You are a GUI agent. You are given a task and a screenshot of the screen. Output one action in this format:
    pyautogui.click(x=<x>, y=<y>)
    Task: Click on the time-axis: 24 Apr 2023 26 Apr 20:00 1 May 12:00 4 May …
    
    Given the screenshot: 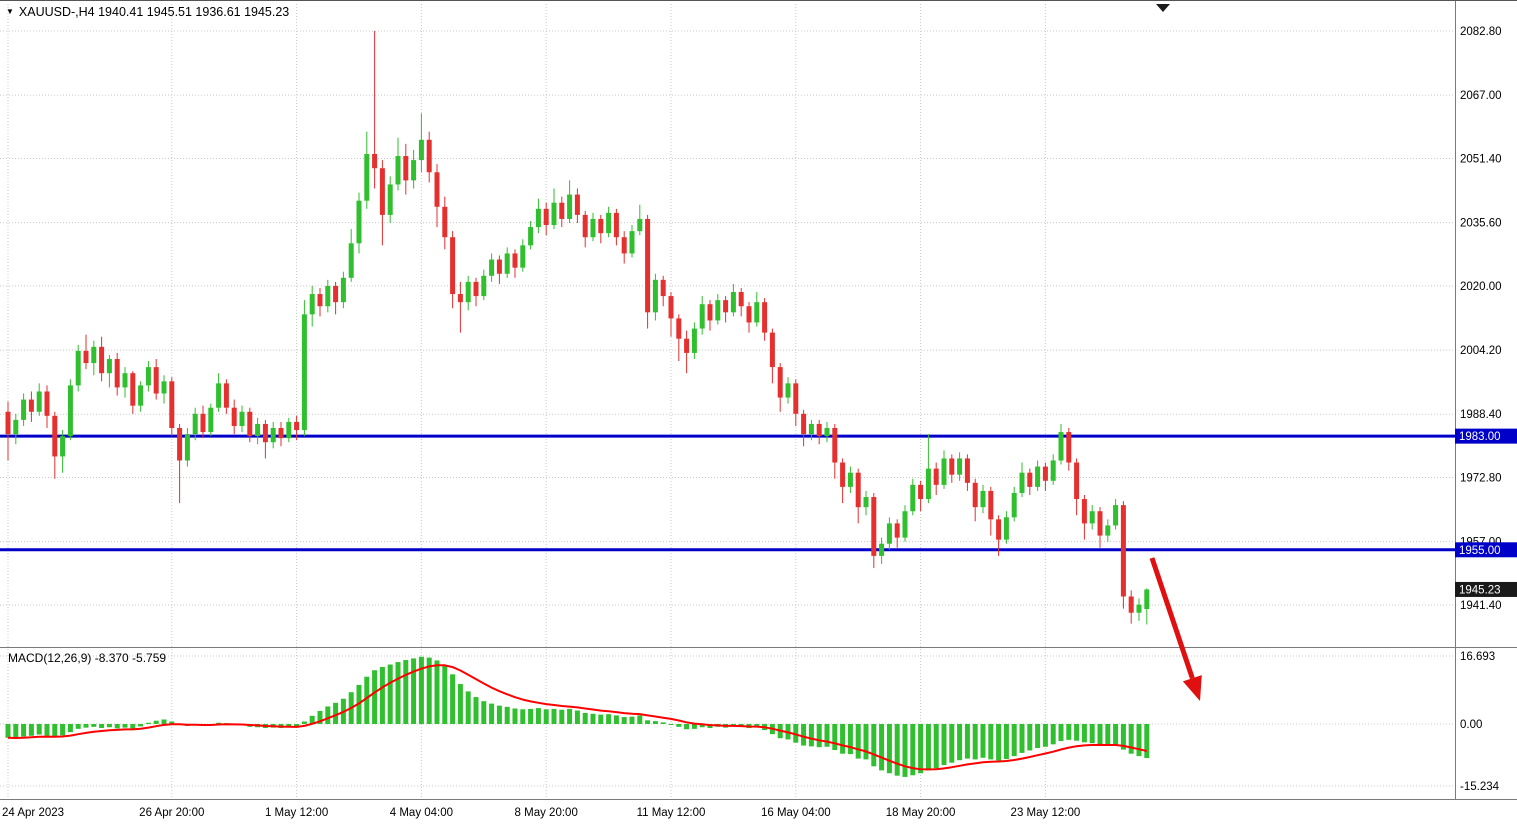 What is the action you would take?
    pyautogui.click(x=541, y=813)
    